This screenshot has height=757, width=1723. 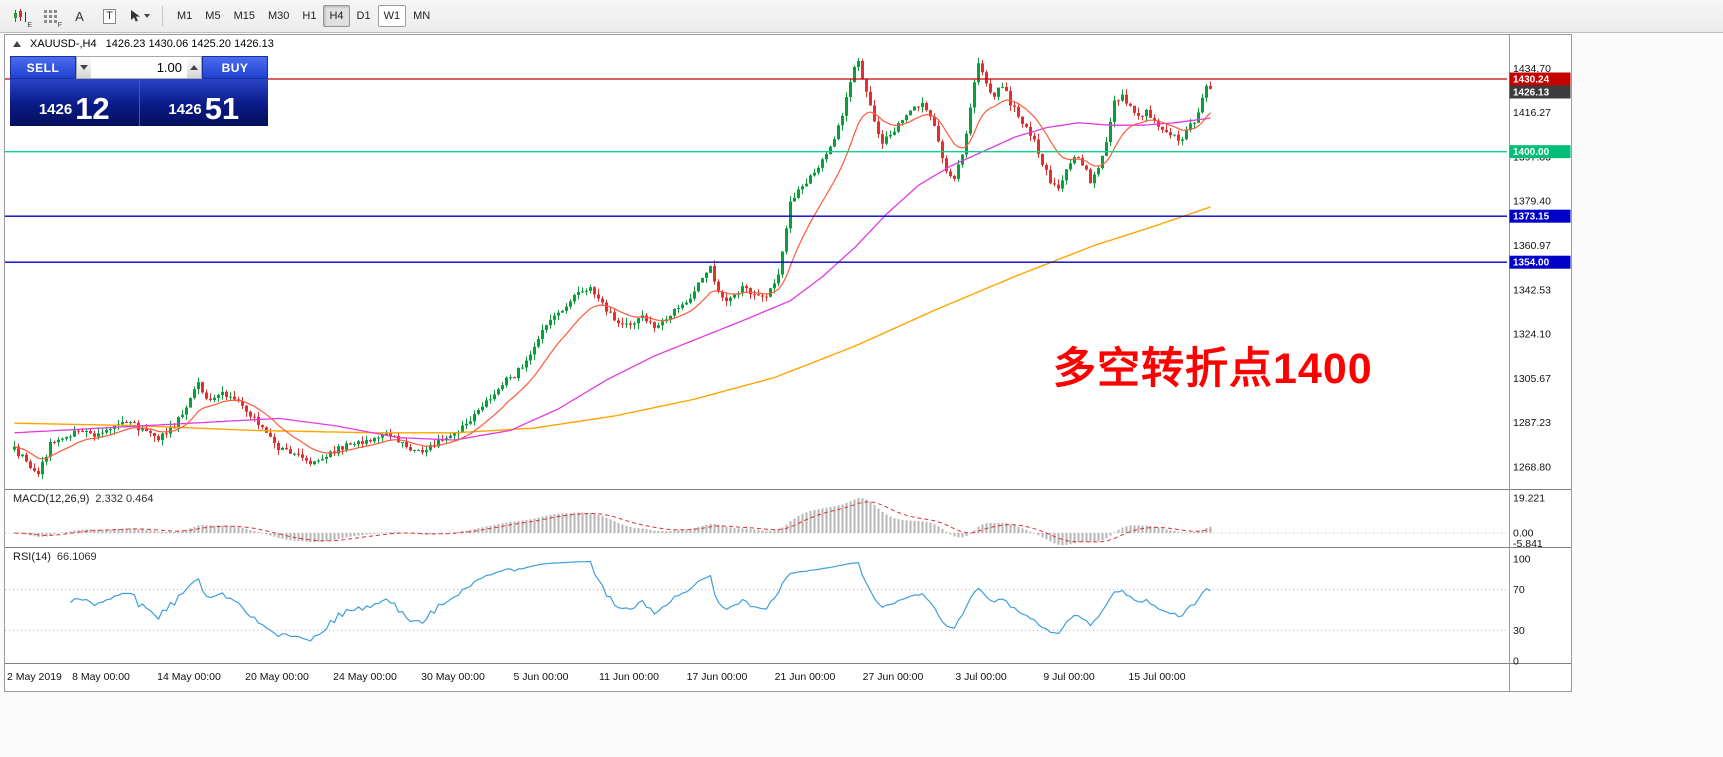 I want to click on svg-text: 100, so click(x=1522, y=560).